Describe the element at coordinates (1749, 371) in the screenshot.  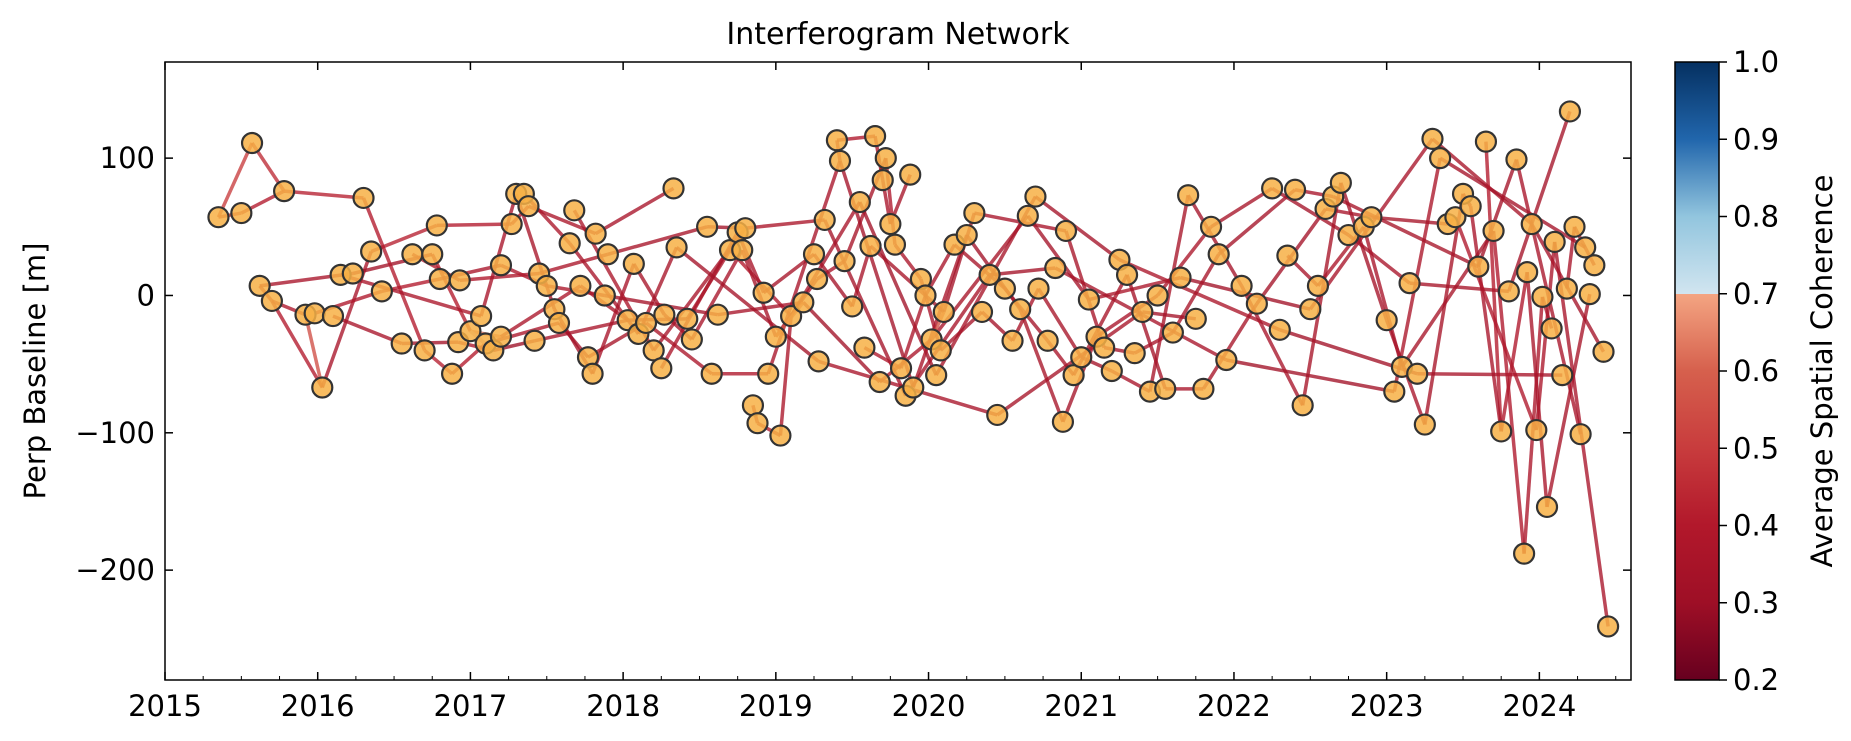
I see `colorbar-ticks: 0.2 0.3 0.4 0.5 0.6 0.7 0.8 0.9 1.0` at that location.